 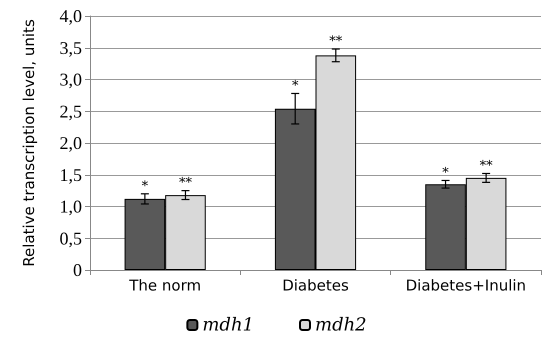 I want to click on y-tick-label: 0,5, so click(x=71, y=238).